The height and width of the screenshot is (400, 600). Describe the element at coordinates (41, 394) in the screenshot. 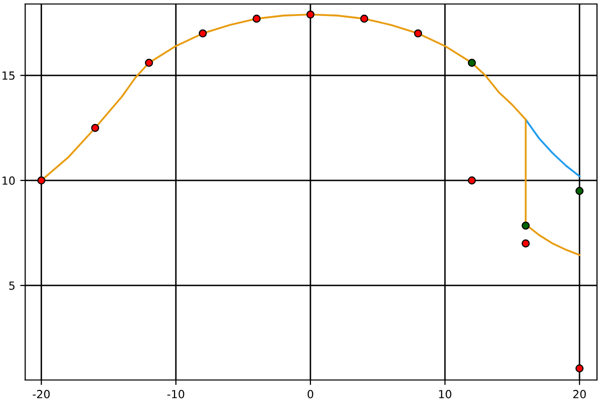

I see `x-tick-label: -20` at that location.